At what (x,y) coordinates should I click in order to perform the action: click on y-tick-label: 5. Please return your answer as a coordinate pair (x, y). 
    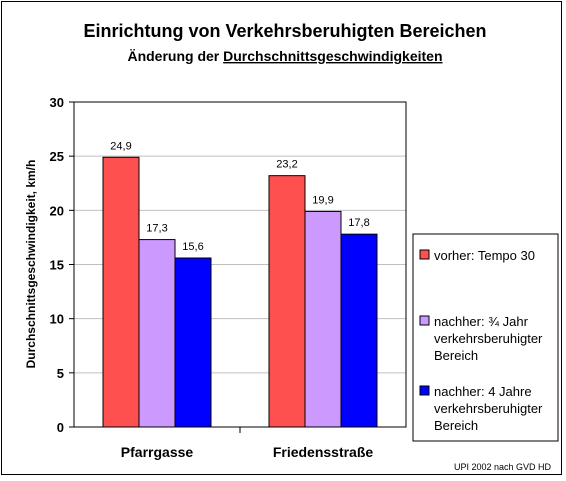
    Looking at the image, I should click on (60, 373).